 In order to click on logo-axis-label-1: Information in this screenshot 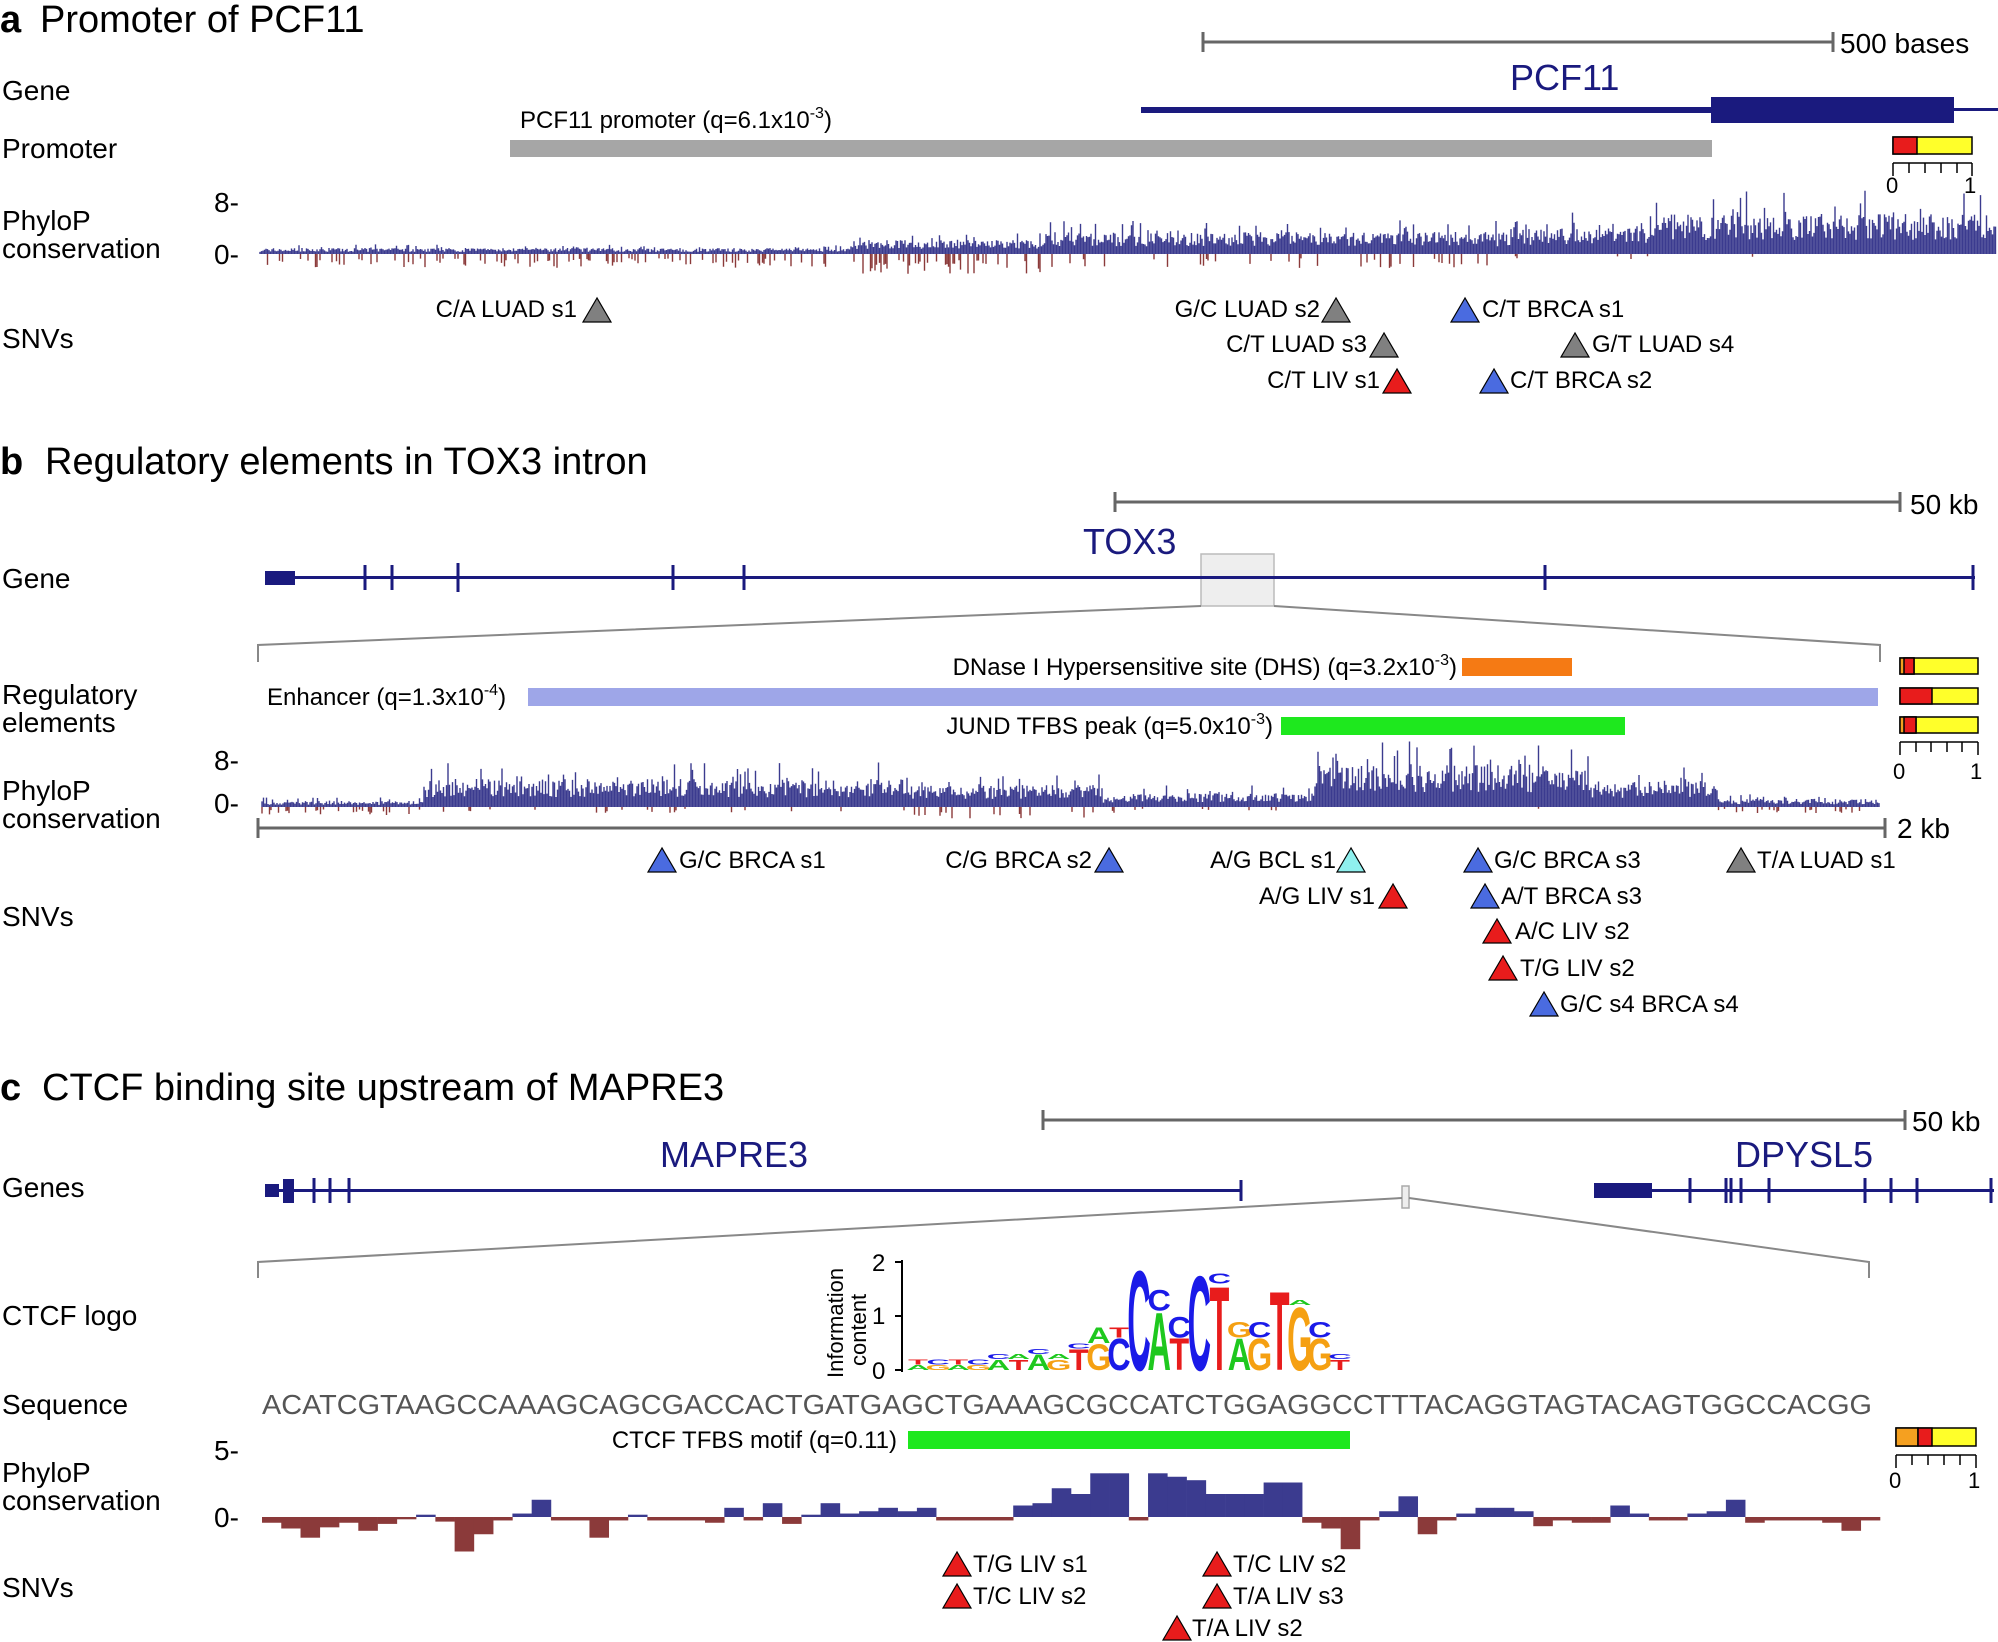, I will do `click(835, 1323)`.